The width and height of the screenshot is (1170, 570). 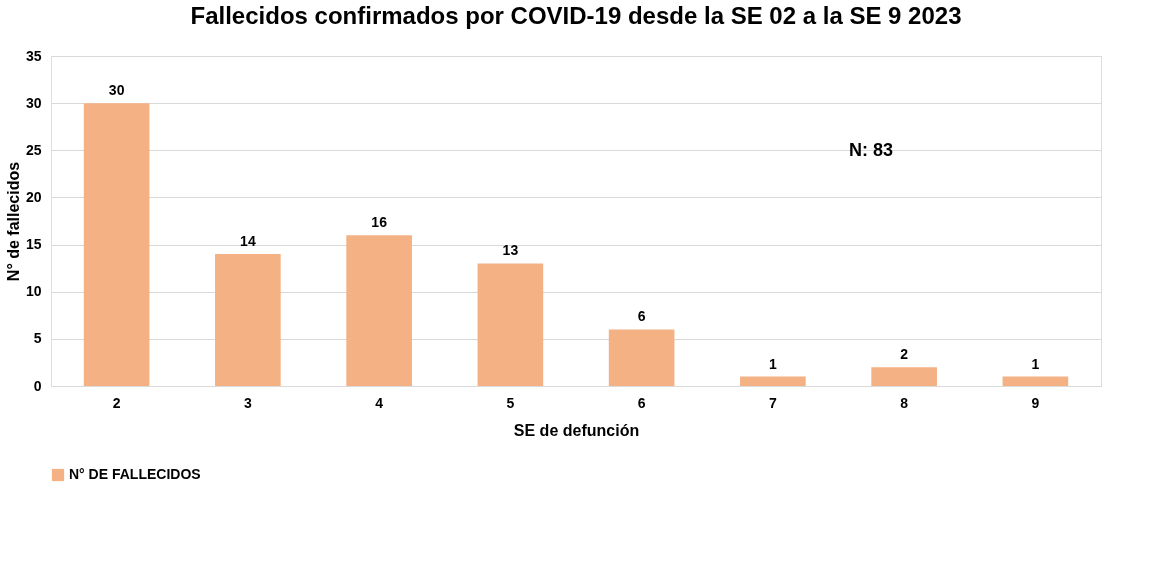 What do you see at coordinates (772, 402) in the screenshot?
I see `x-tick-label: 7` at bounding box center [772, 402].